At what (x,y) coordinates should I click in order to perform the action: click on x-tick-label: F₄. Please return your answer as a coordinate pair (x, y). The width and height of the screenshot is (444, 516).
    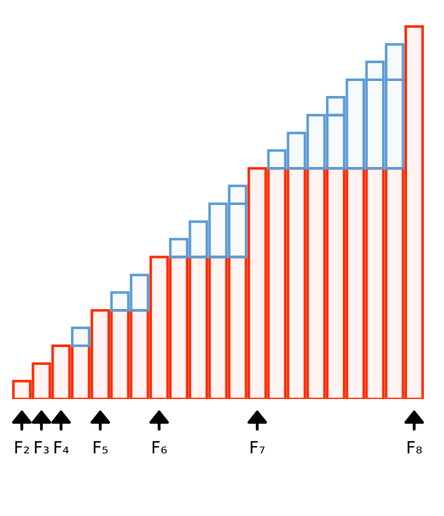
    Looking at the image, I should click on (61, 447).